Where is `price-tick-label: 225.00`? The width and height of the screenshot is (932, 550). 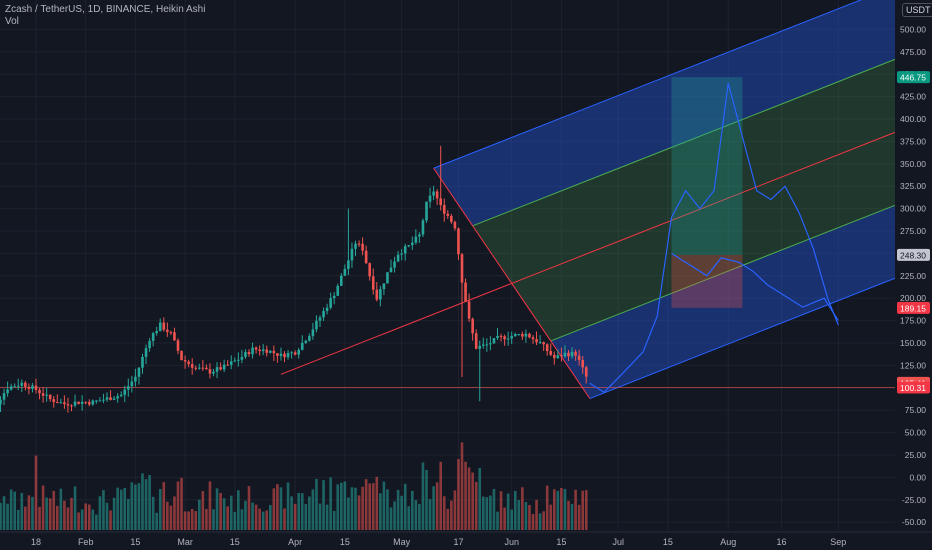 price-tick-label: 225.00 is located at coordinates (913, 276).